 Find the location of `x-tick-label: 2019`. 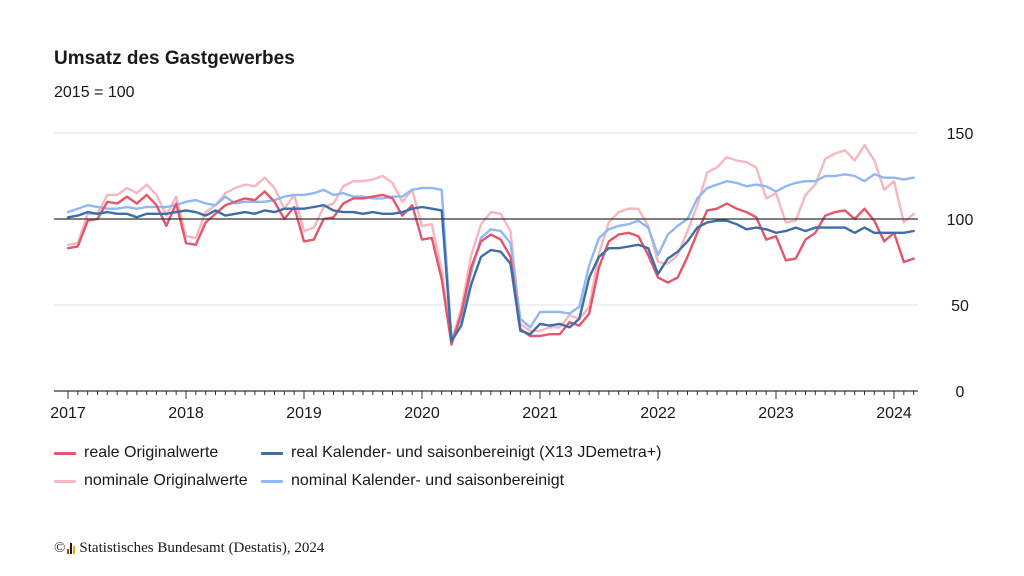

x-tick-label: 2019 is located at coordinates (304, 413).